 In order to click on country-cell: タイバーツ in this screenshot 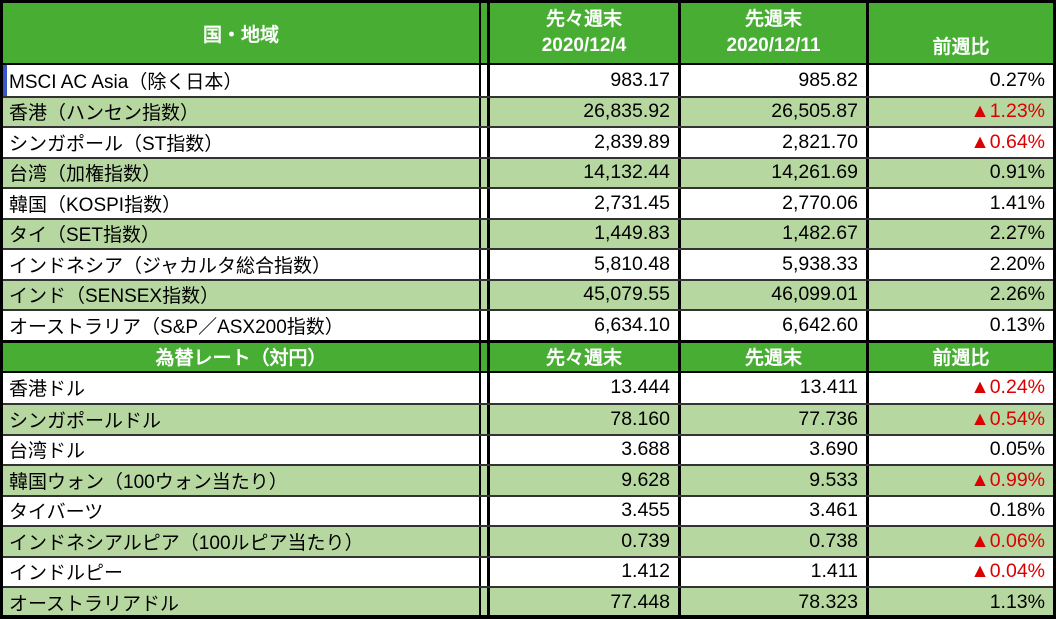, I will do `click(242, 510)`.